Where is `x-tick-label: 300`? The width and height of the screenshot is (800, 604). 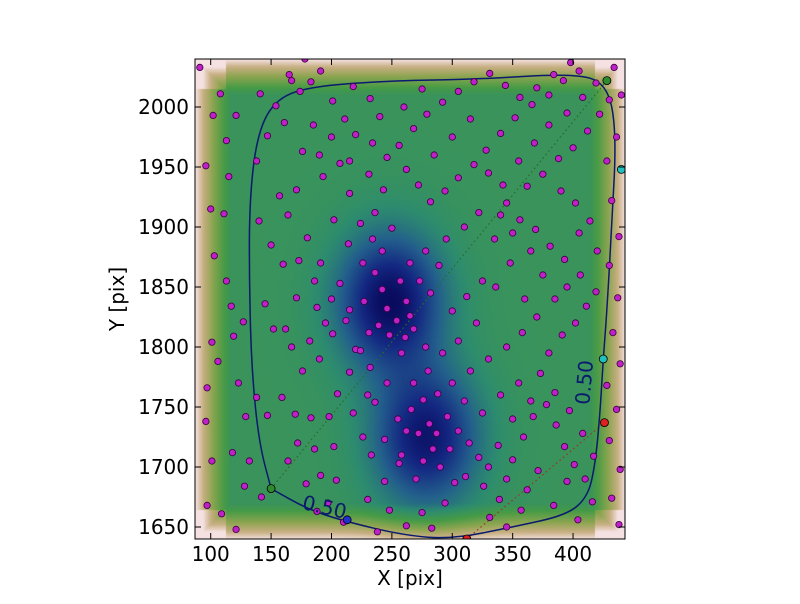
x-tick-label: 300 is located at coordinates (452, 554).